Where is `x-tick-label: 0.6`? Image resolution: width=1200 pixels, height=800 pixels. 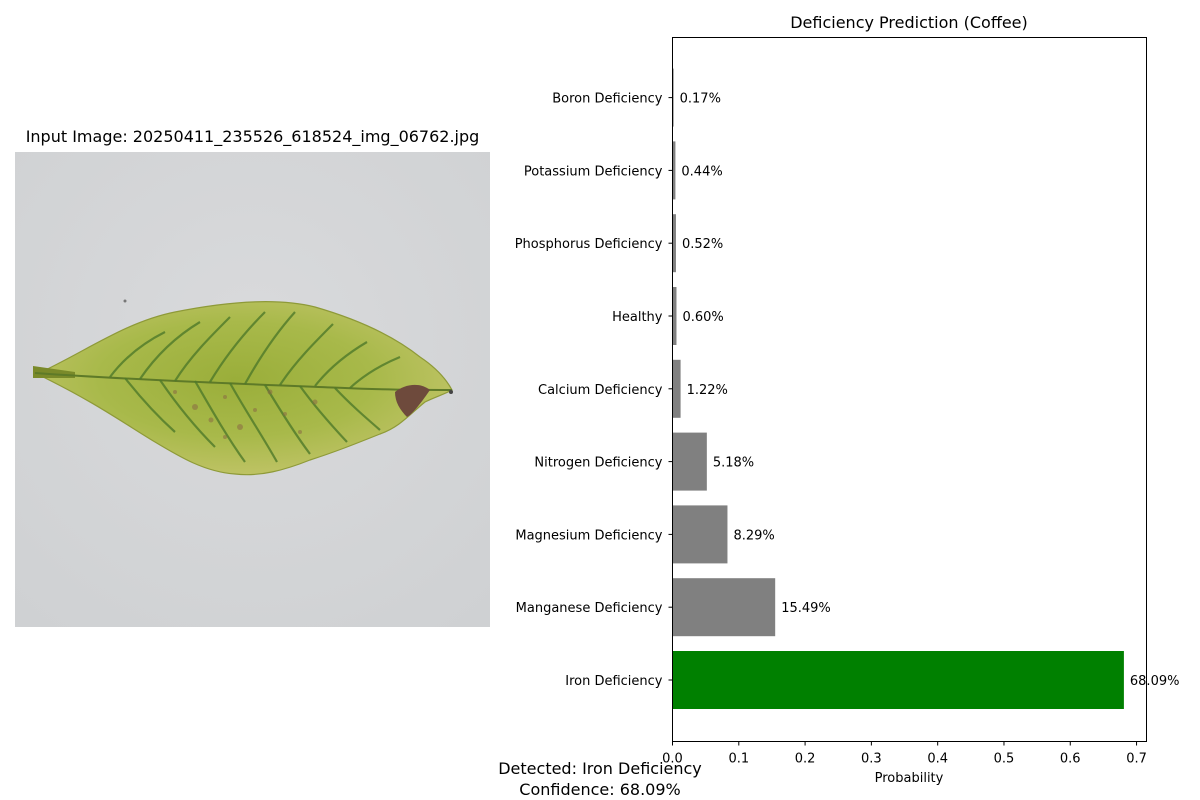 x-tick-label: 0.6 is located at coordinates (1070, 759).